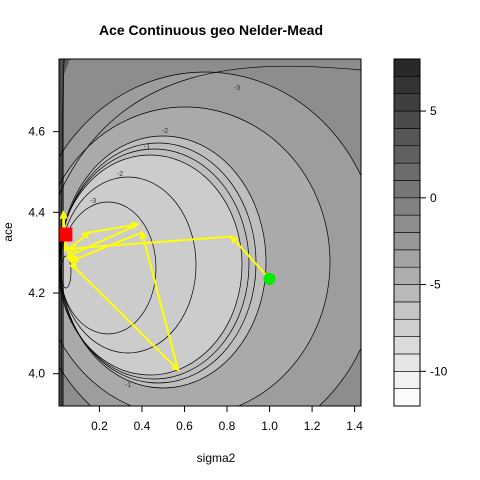  What do you see at coordinates (66, 234) in the screenshot?
I see `end-point-marker` at bounding box center [66, 234].